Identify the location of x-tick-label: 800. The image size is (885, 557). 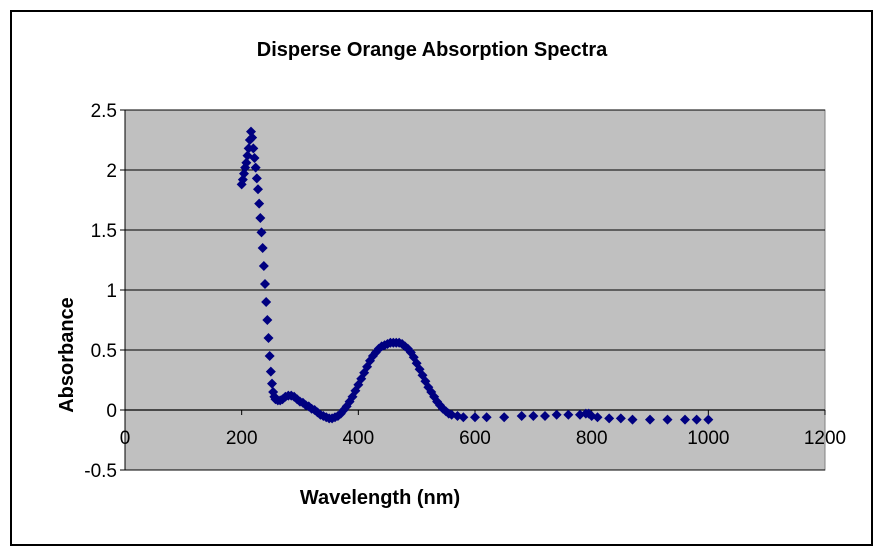
(592, 438).